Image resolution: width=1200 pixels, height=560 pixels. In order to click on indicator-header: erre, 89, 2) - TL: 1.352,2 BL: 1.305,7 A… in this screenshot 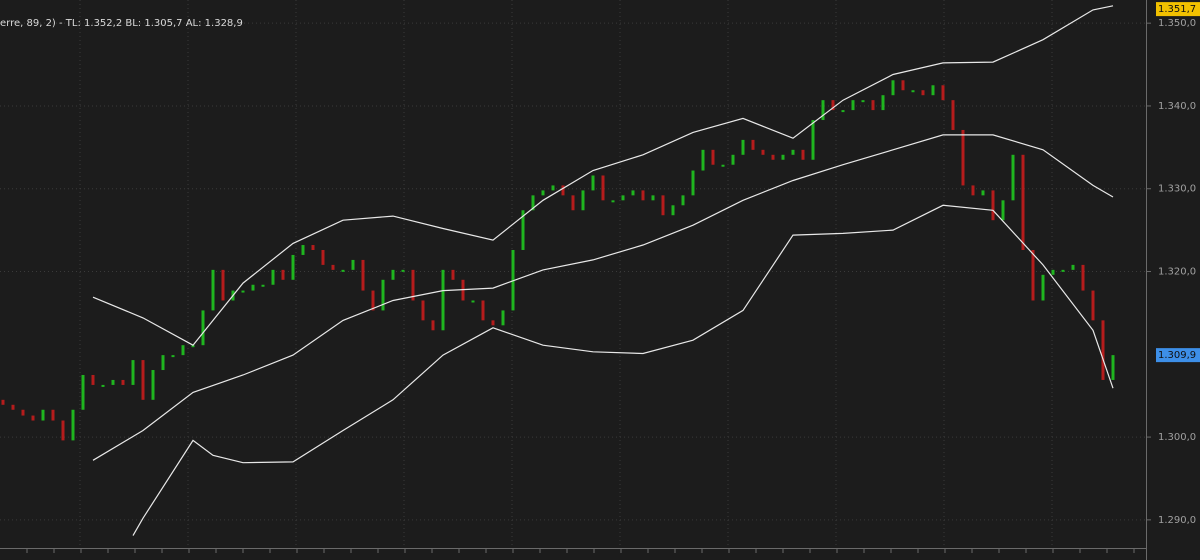, I will do `click(121, 23)`.